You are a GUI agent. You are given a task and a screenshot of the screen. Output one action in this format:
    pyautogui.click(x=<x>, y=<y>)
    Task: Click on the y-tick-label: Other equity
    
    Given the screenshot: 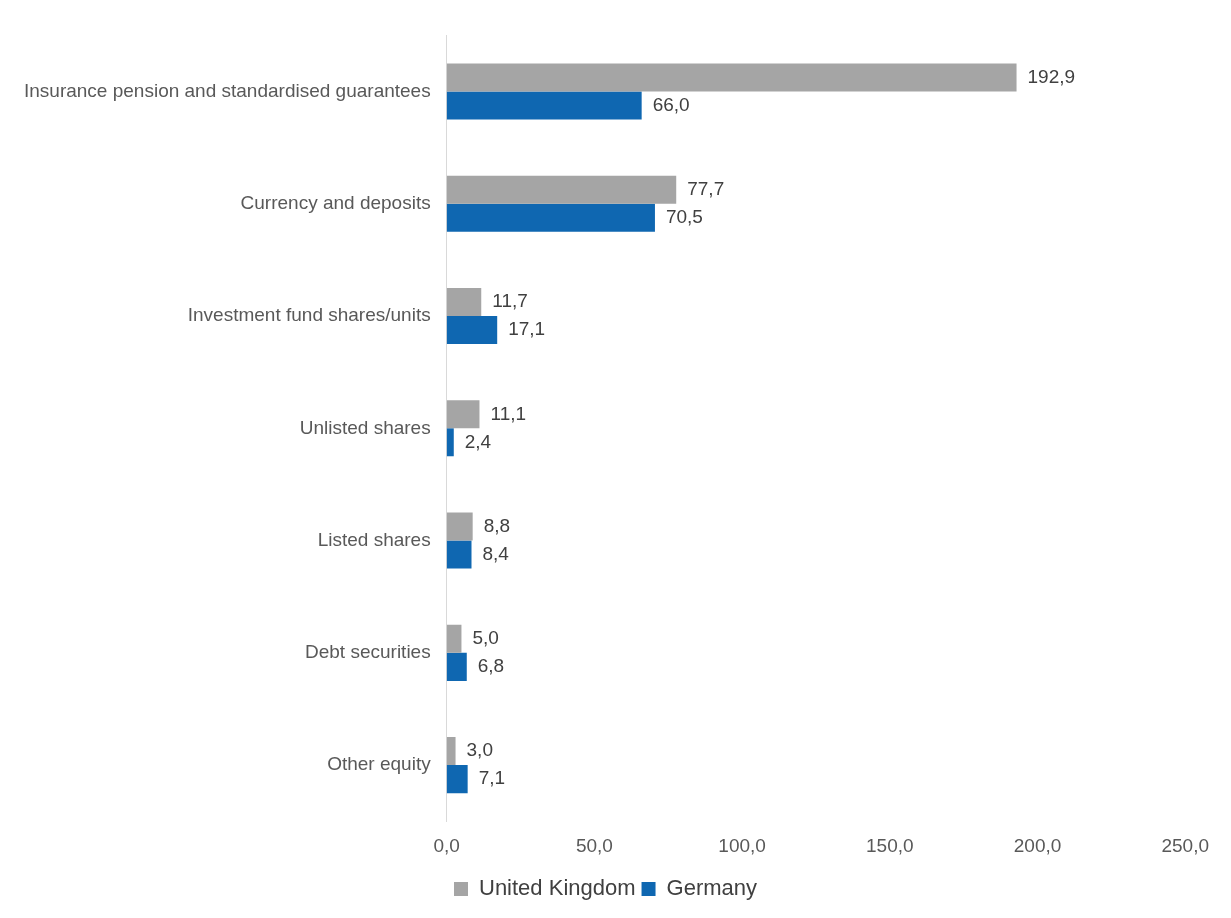 What is the action you would take?
    pyautogui.click(x=379, y=764)
    